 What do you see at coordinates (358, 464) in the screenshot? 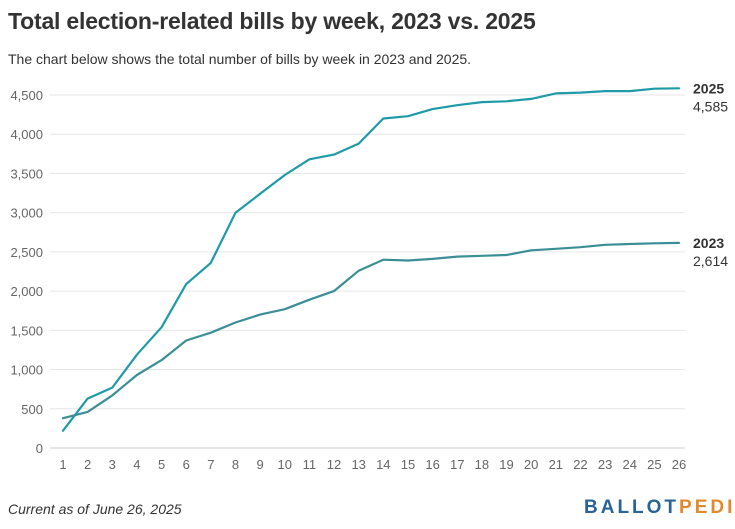
I see `x-tick-label: 13` at bounding box center [358, 464].